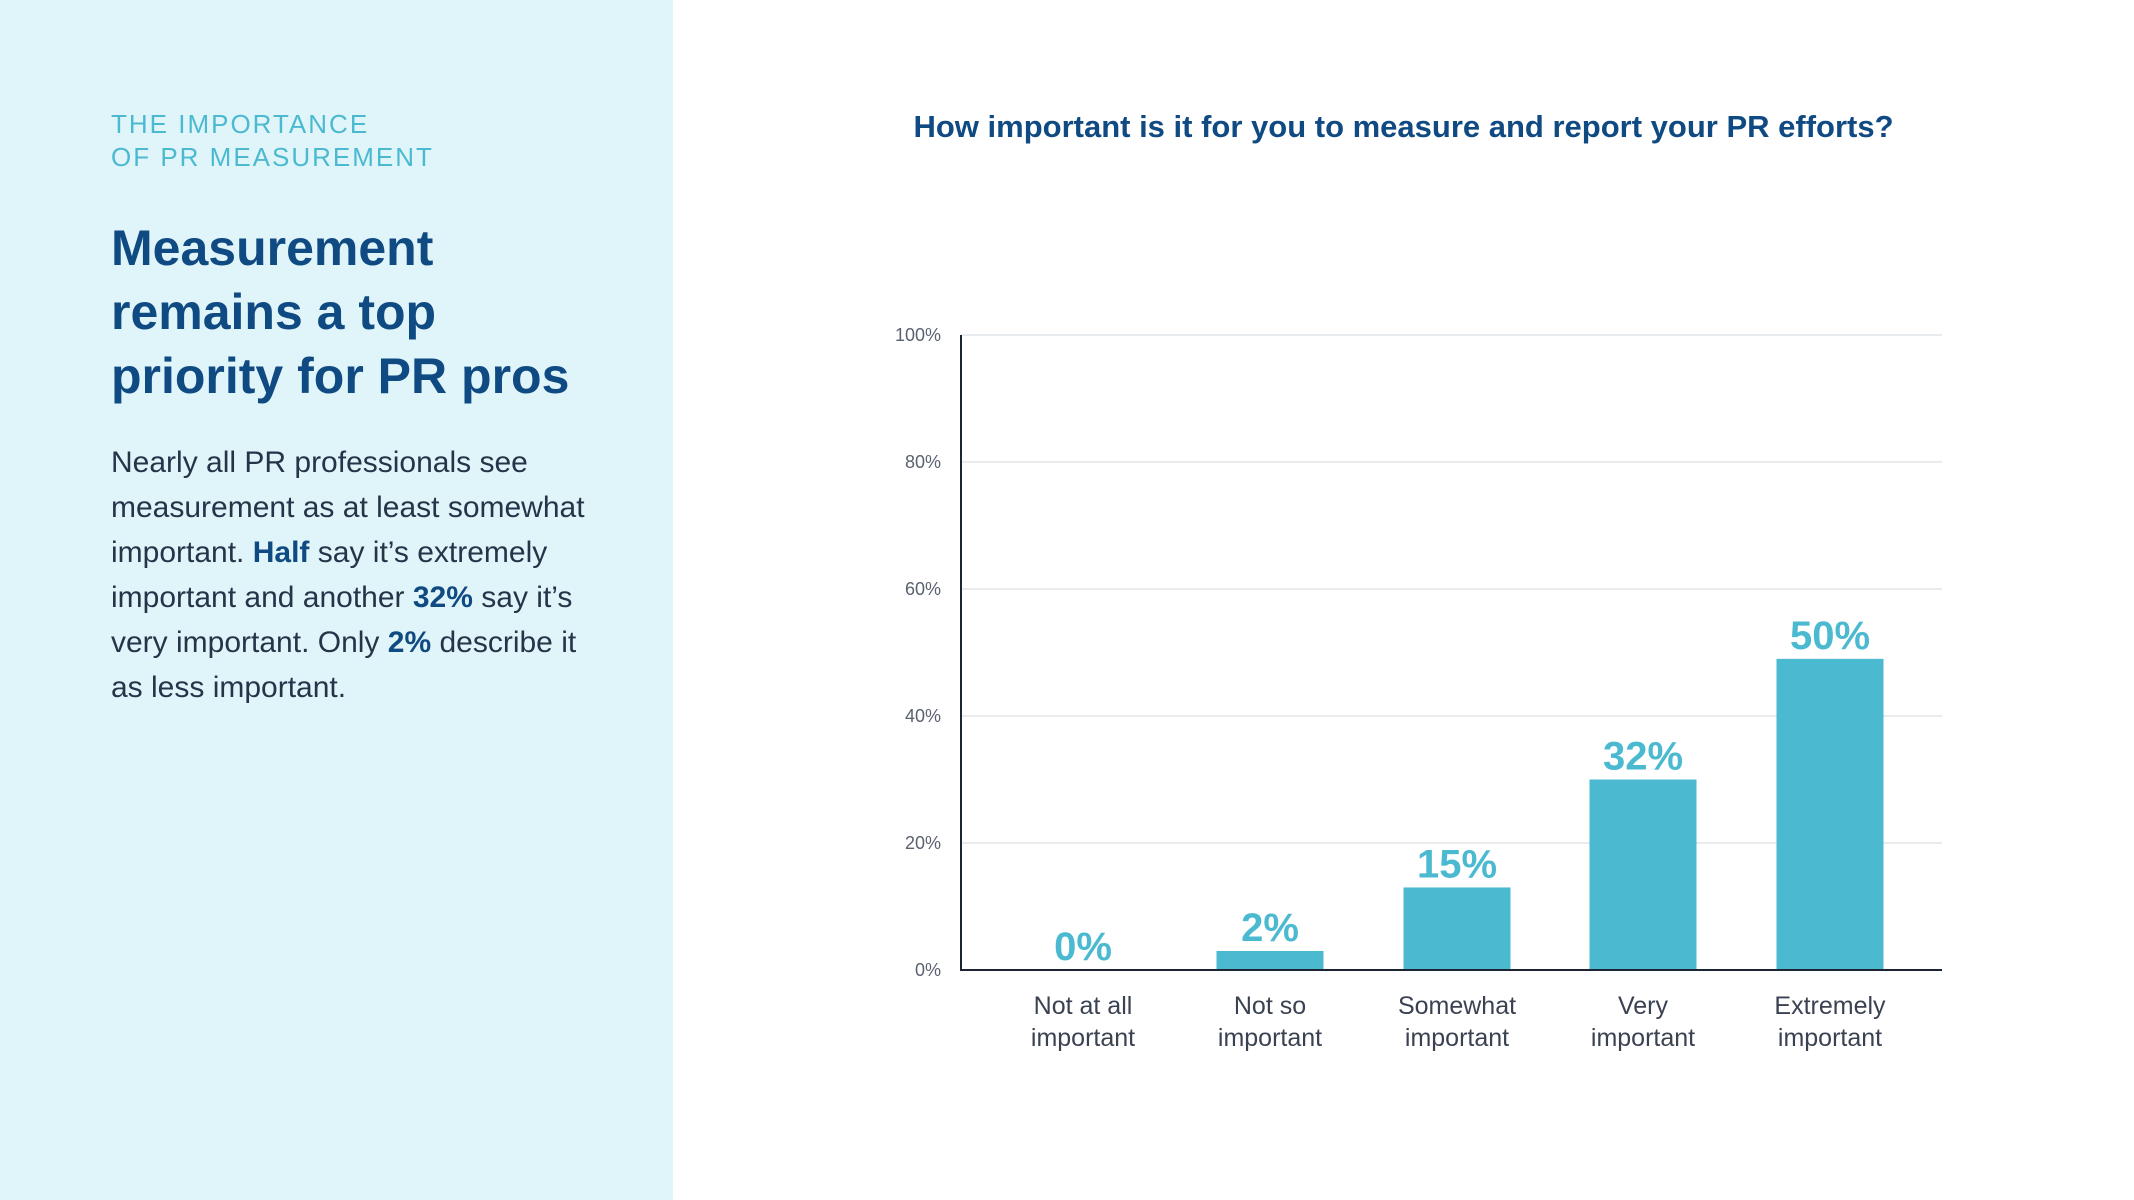 The height and width of the screenshot is (1200, 2134). Describe the element at coordinates (1083, 1006) in the screenshot. I see `x-tick-label-line: Not at all` at that location.